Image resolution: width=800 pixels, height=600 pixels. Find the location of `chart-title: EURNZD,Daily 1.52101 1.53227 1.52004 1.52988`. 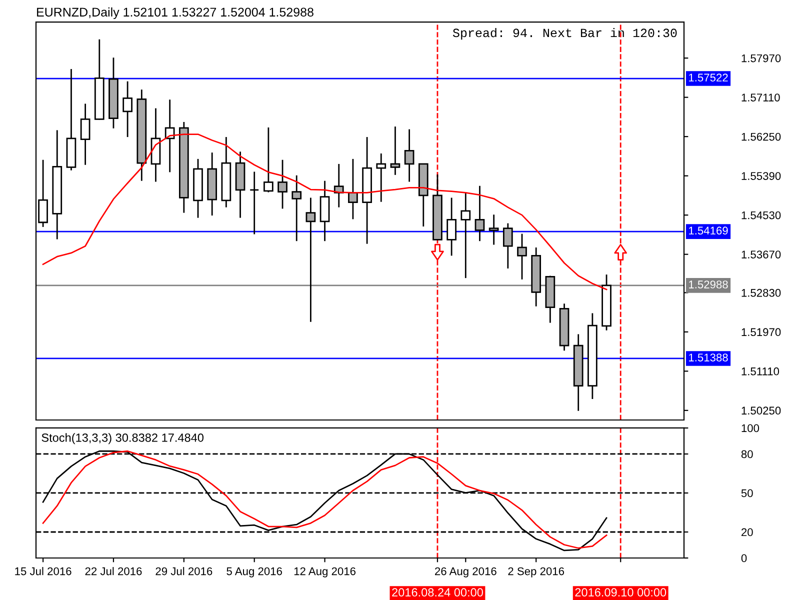

chart-title: EURNZD,Daily 1.52101 1.53227 1.52004 1.52988 is located at coordinates (175, 13).